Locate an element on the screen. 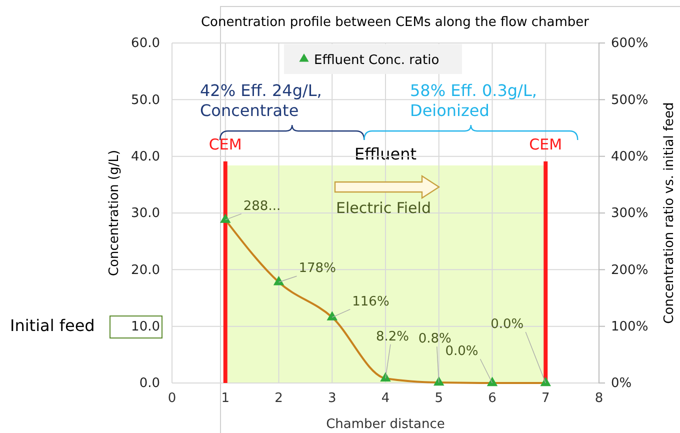  annotation: 42% Eff. 24g/L, Concentrate is located at coordinates (261, 100).